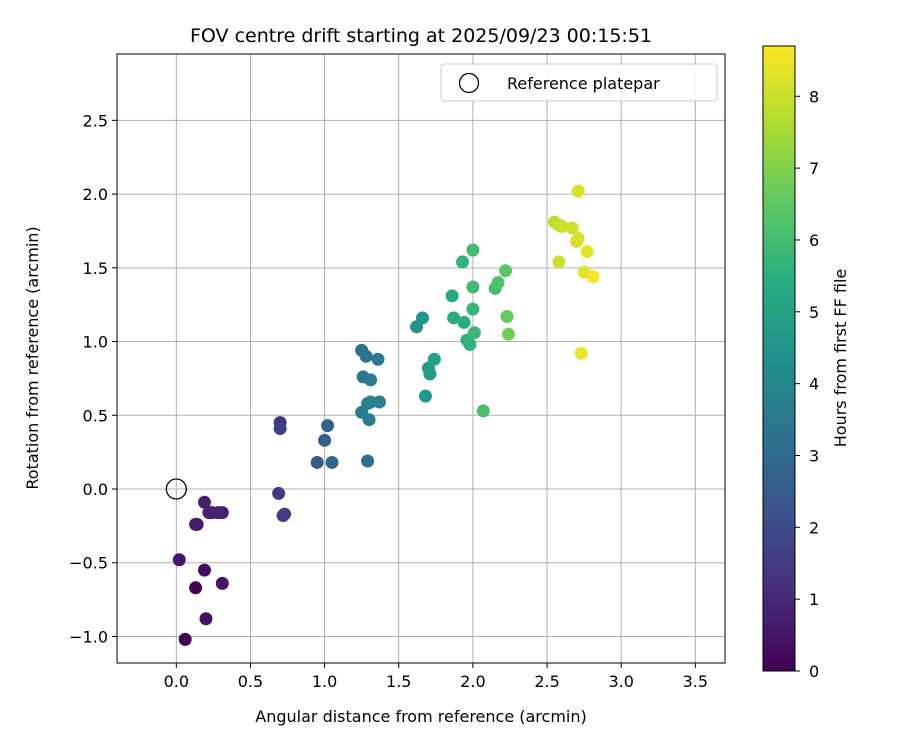 Image resolution: width=900 pixels, height=754 pixels. I want to click on colorbar-tick-label: 2, so click(814, 527).